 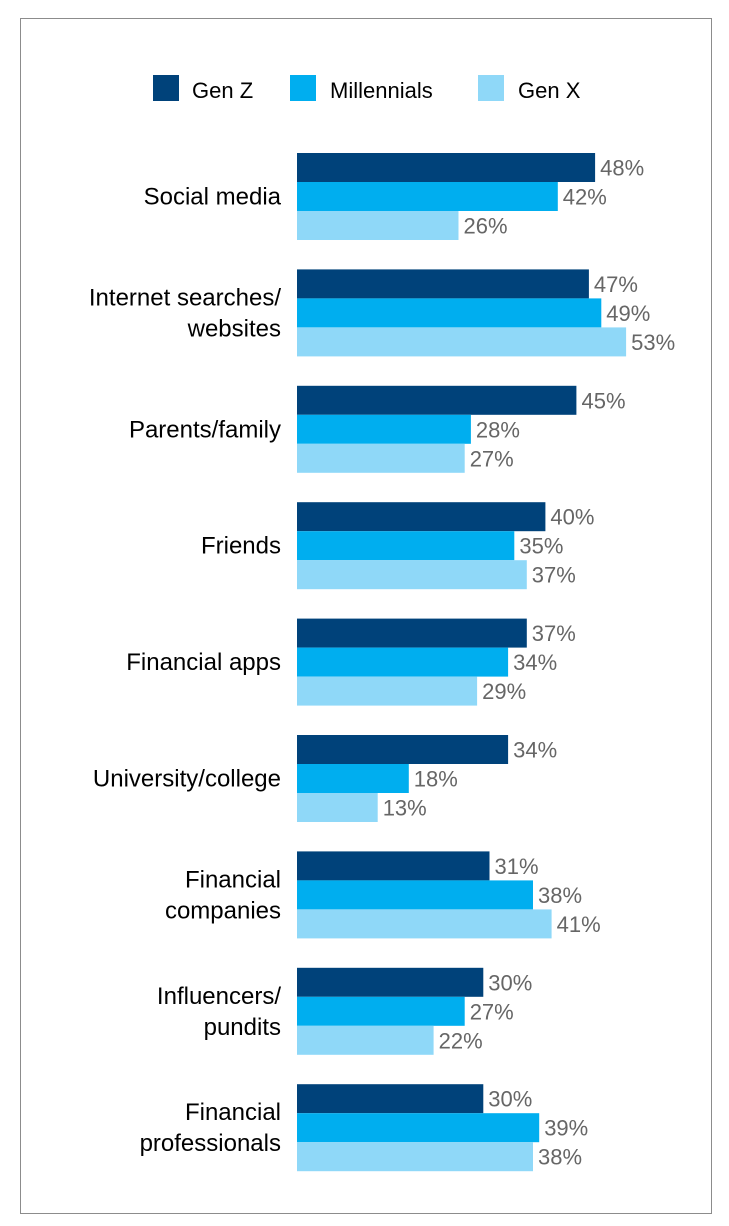 I want to click on bar-financial-companies-millennials, so click(x=415, y=895).